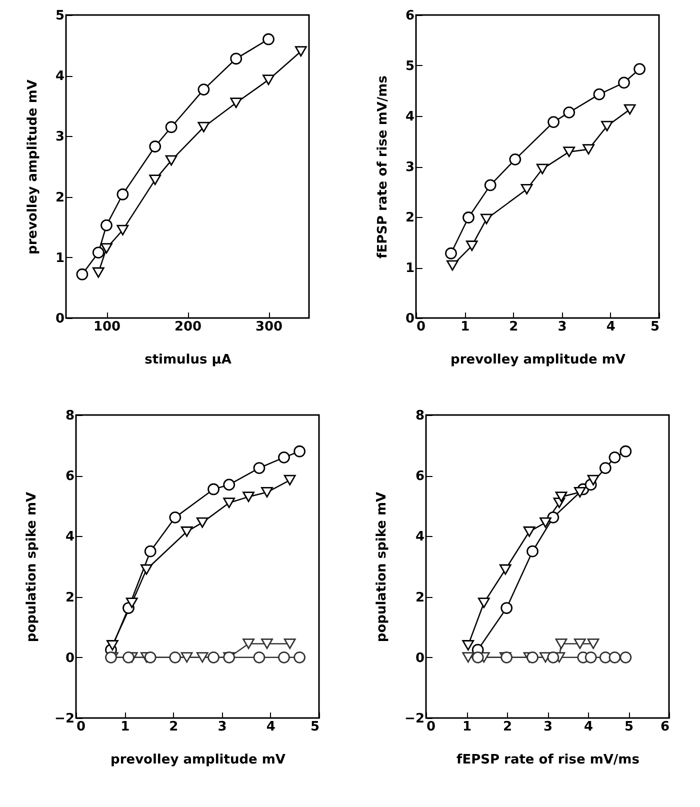  What do you see at coordinates (382, 166) in the screenshot?
I see `y-axis-title: fEPSP rate of rise mV/ms` at bounding box center [382, 166].